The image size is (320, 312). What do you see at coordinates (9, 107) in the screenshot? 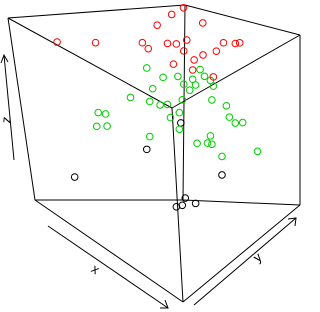
I see `z-arrow` at bounding box center [9, 107].